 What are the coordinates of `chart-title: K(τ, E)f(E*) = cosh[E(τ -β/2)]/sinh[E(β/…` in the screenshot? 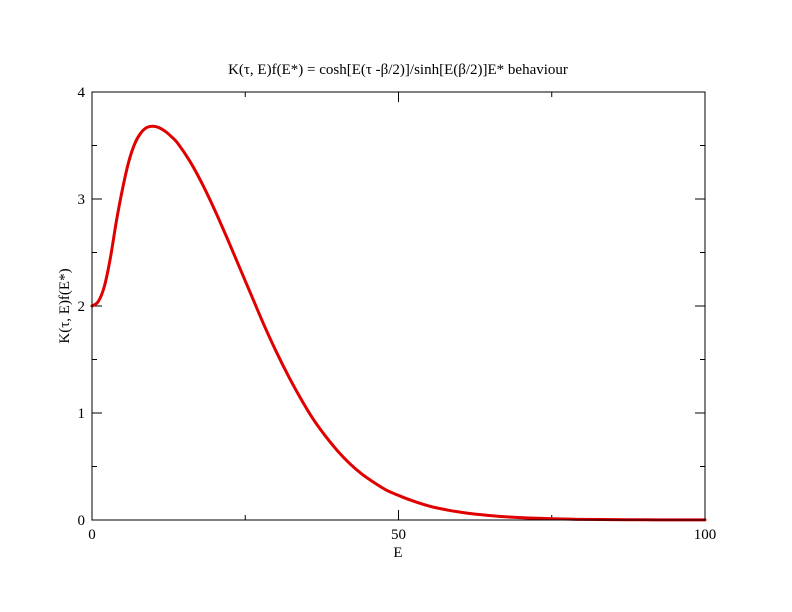 It's located at (398, 70).